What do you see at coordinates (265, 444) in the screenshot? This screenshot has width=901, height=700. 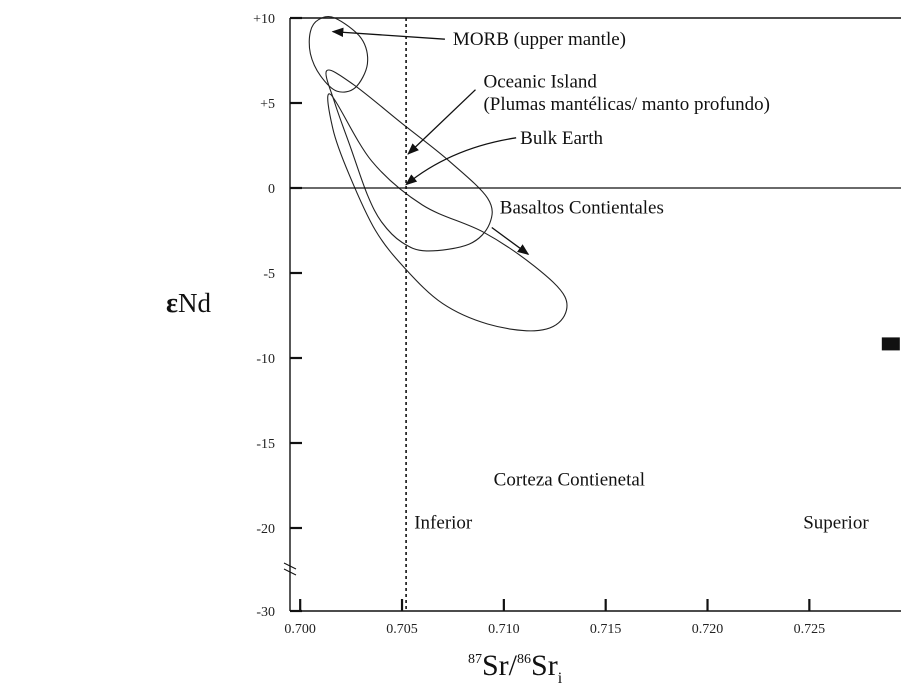 I see `y-tick-label-5: -15` at bounding box center [265, 444].